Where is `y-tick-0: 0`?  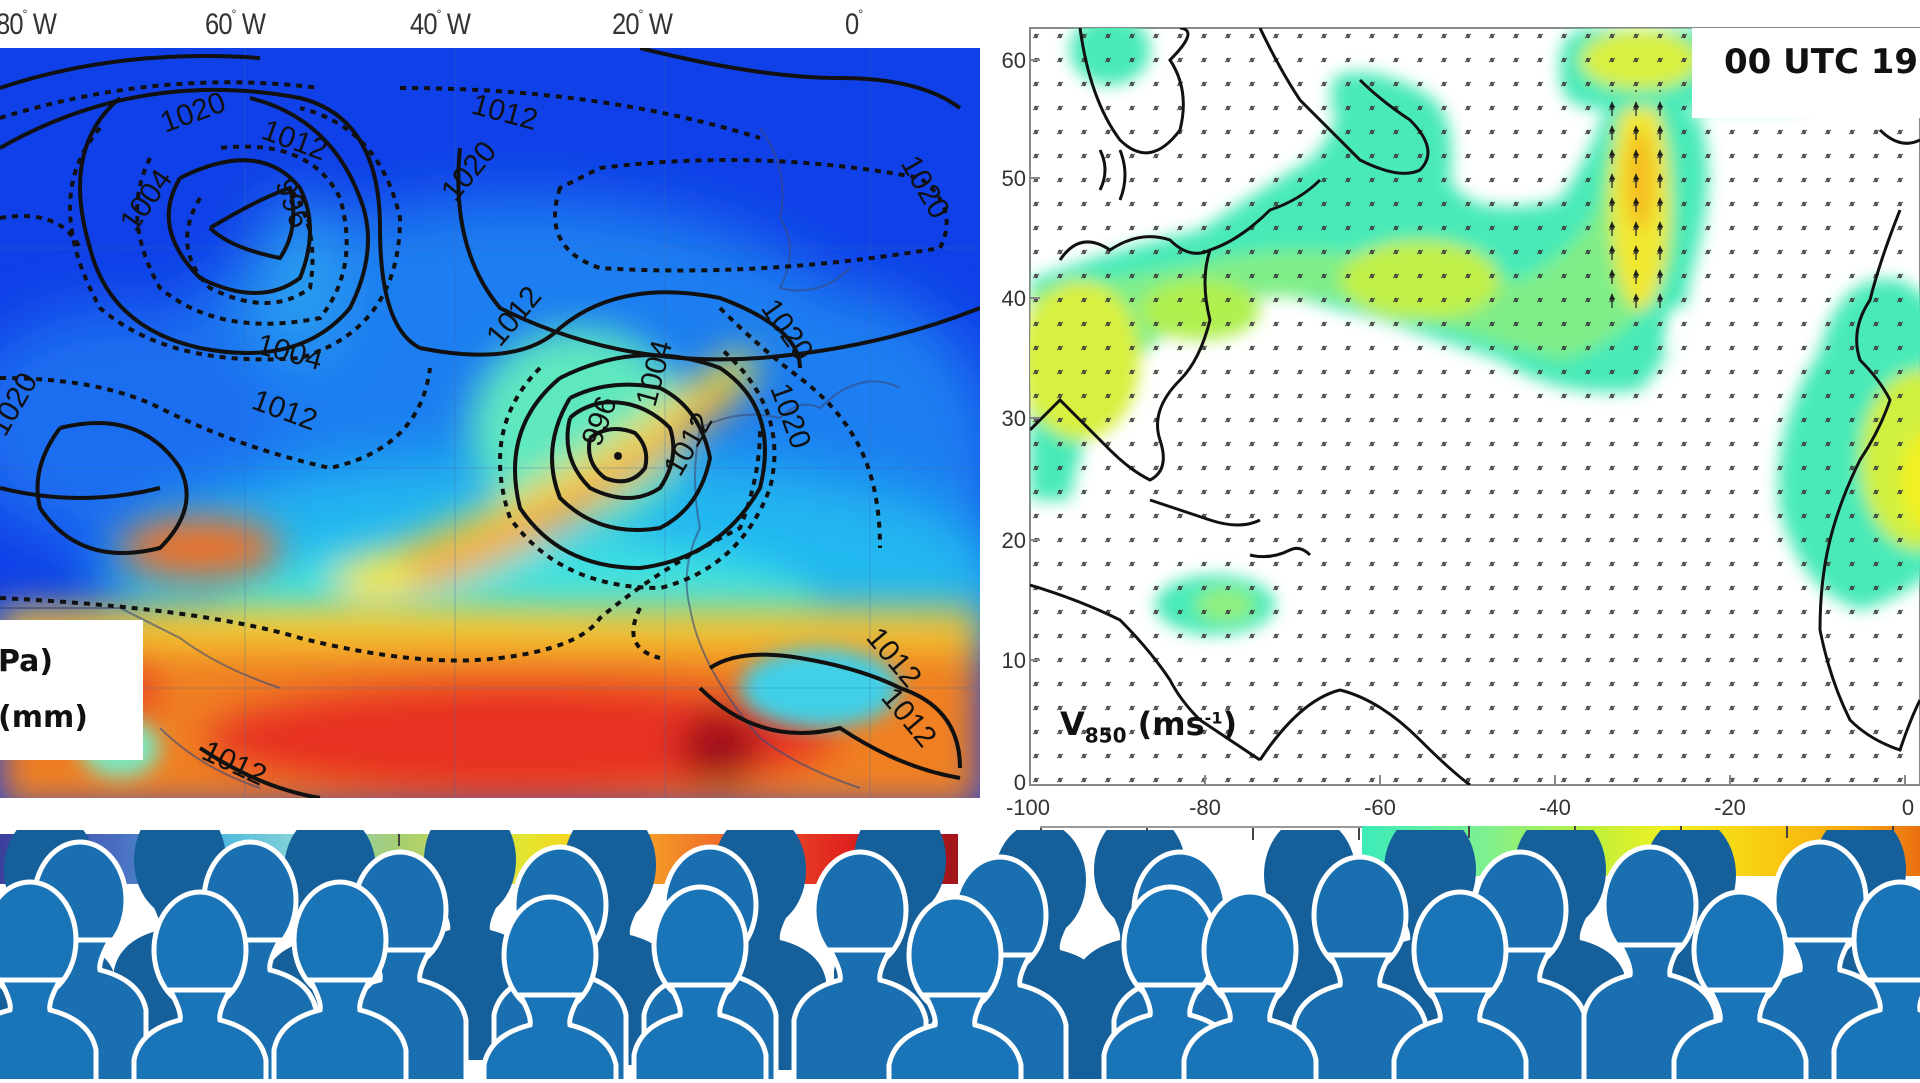
y-tick-0: 0 is located at coordinates (1019, 782).